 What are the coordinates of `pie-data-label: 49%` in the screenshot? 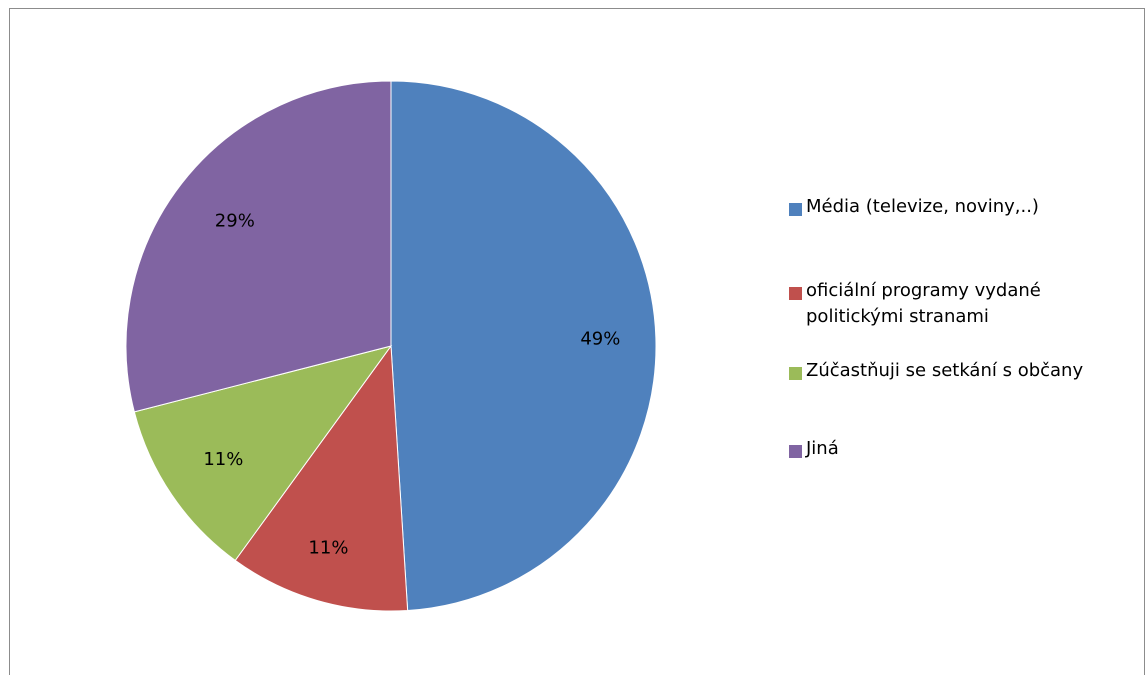 It's located at (600, 338).